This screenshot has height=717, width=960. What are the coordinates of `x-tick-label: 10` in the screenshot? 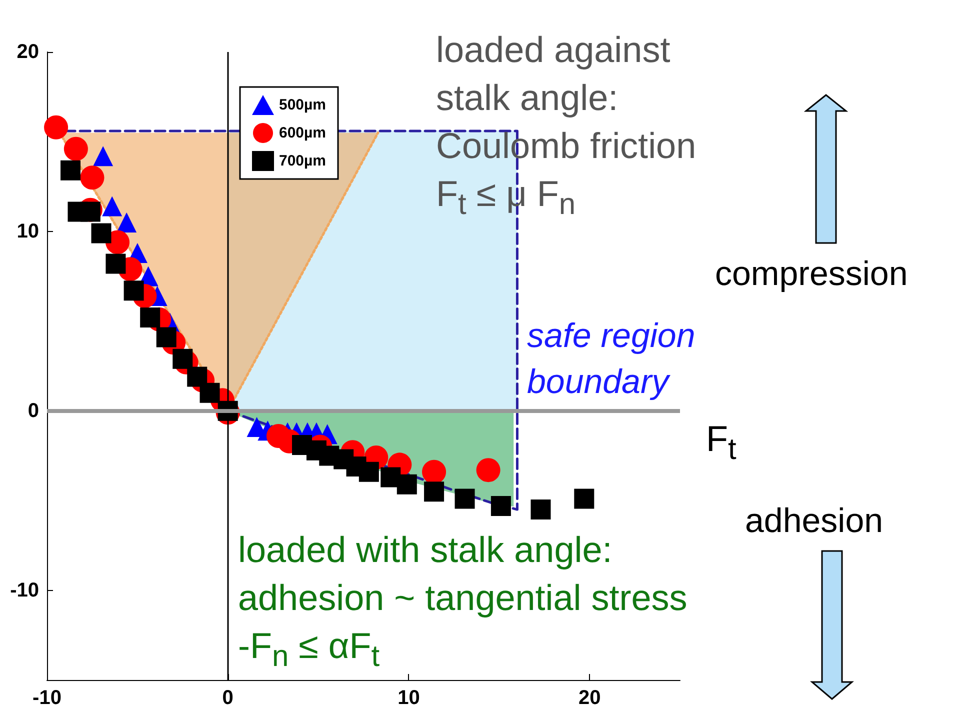 It's located at (409, 698).